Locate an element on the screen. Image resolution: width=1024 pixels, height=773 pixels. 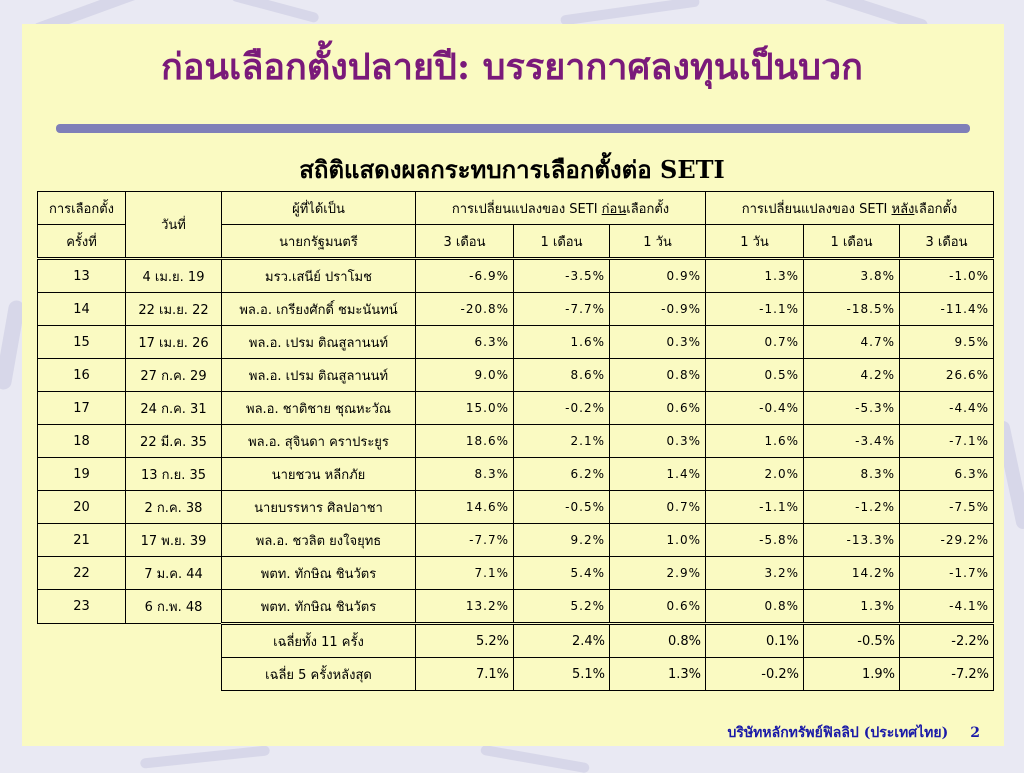
election-date-cell: 13 ก.ย. 35 is located at coordinates (173, 474).